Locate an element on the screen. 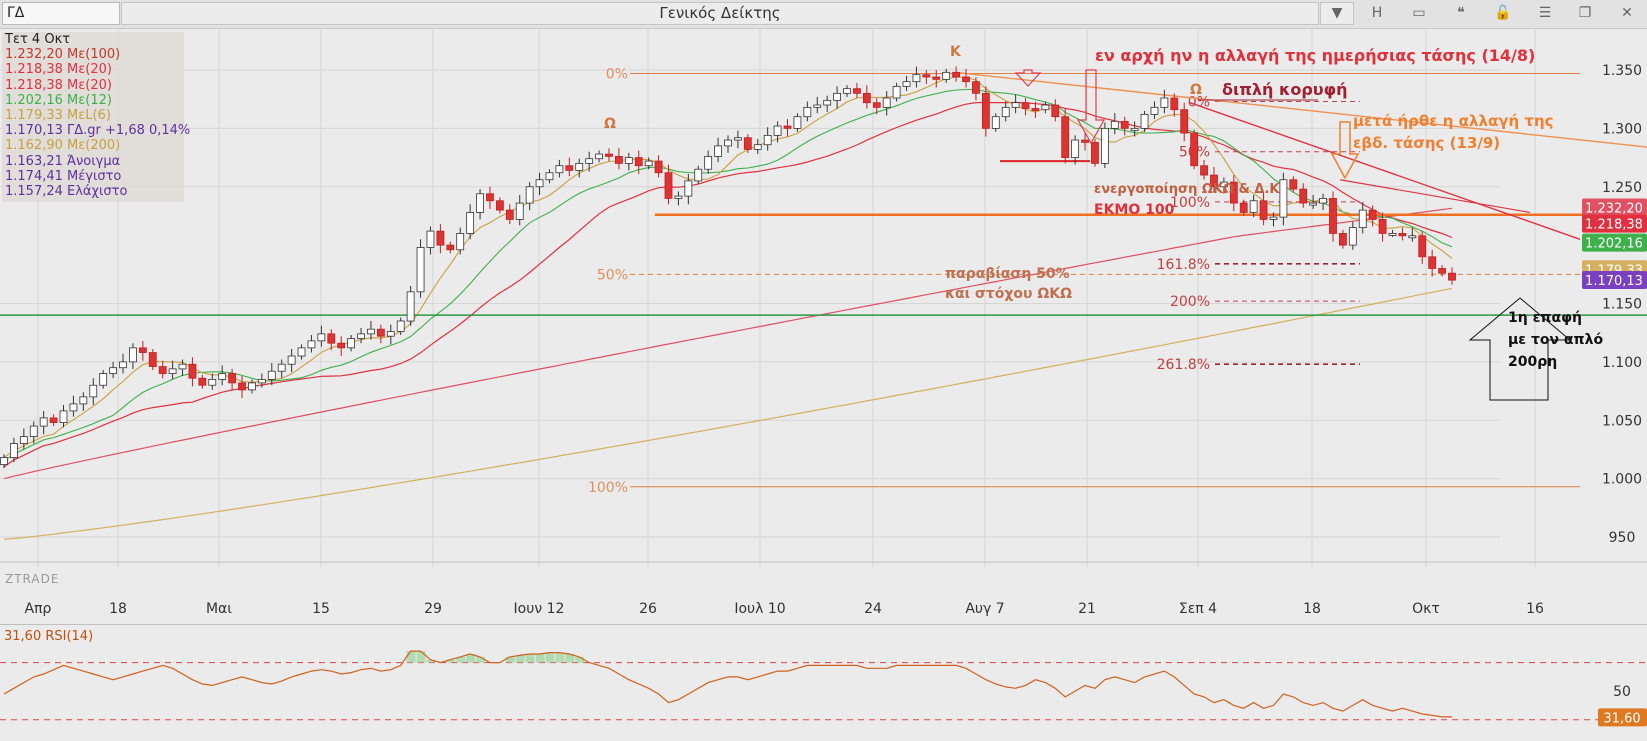 The image size is (1647, 741). chart-annotation: διπλή κορυφή is located at coordinates (1285, 89).